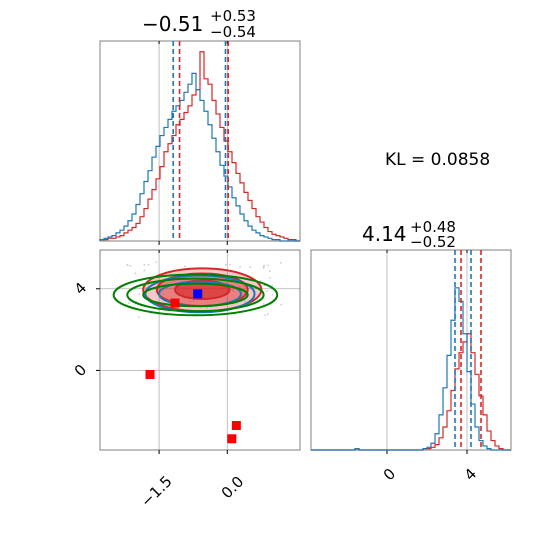 The image size is (550, 550). I want to click on title-param-2-value: 4.14, so click(384, 234).